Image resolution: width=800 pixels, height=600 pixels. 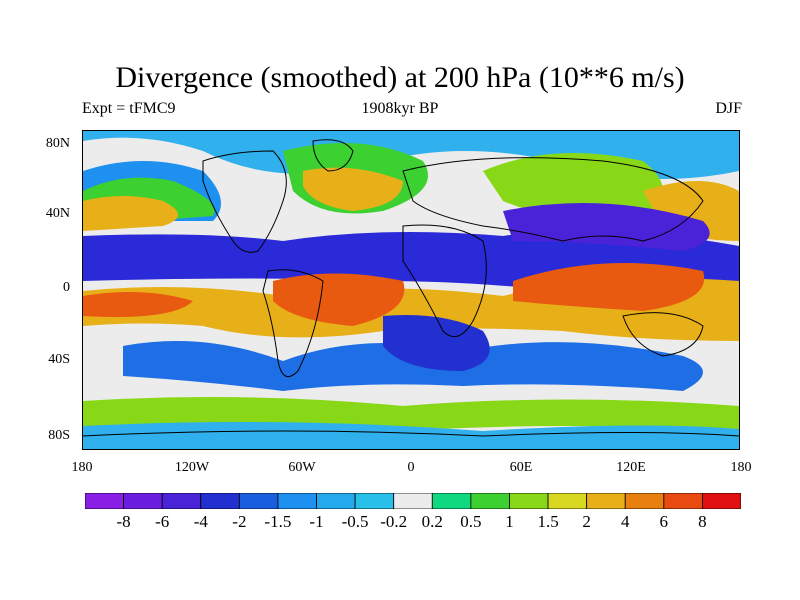 What do you see at coordinates (586, 521) in the screenshot?
I see `colorbar-label: 2` at bounding box center [586, 521].